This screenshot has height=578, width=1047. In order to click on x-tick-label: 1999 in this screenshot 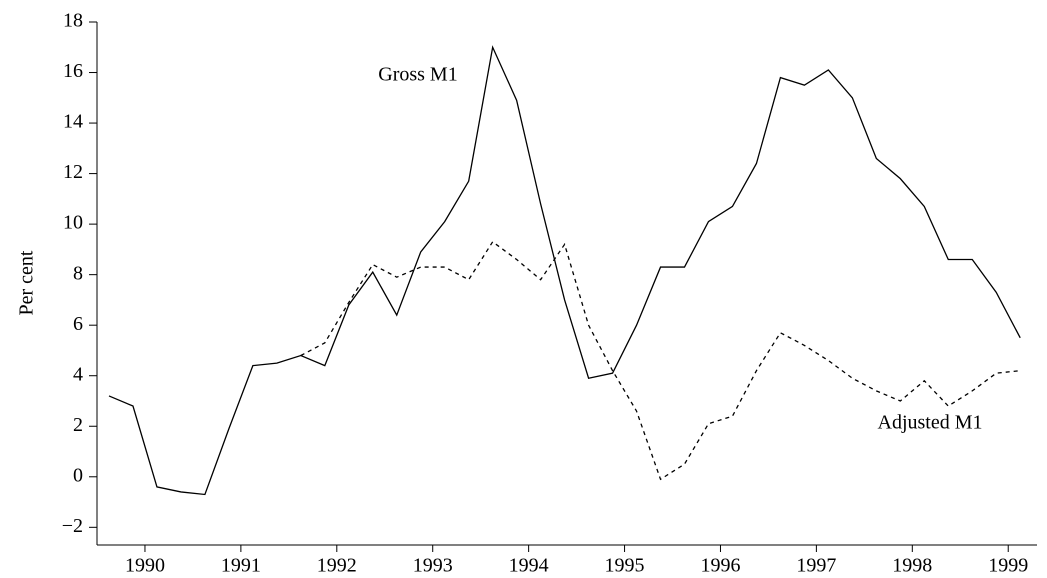, I will do `click(1008, 566)`.